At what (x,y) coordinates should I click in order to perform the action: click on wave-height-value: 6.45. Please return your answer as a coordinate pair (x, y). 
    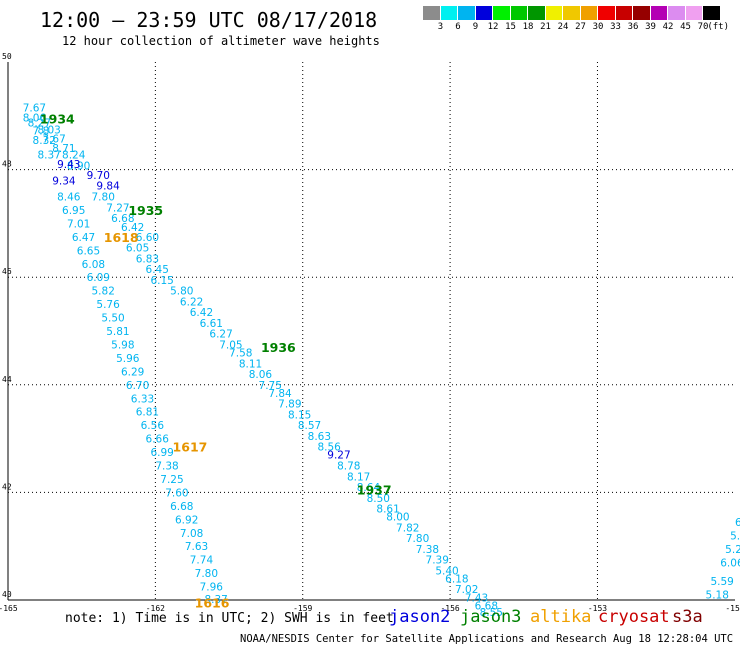
    Looking at the image, I should click on (157, 270).